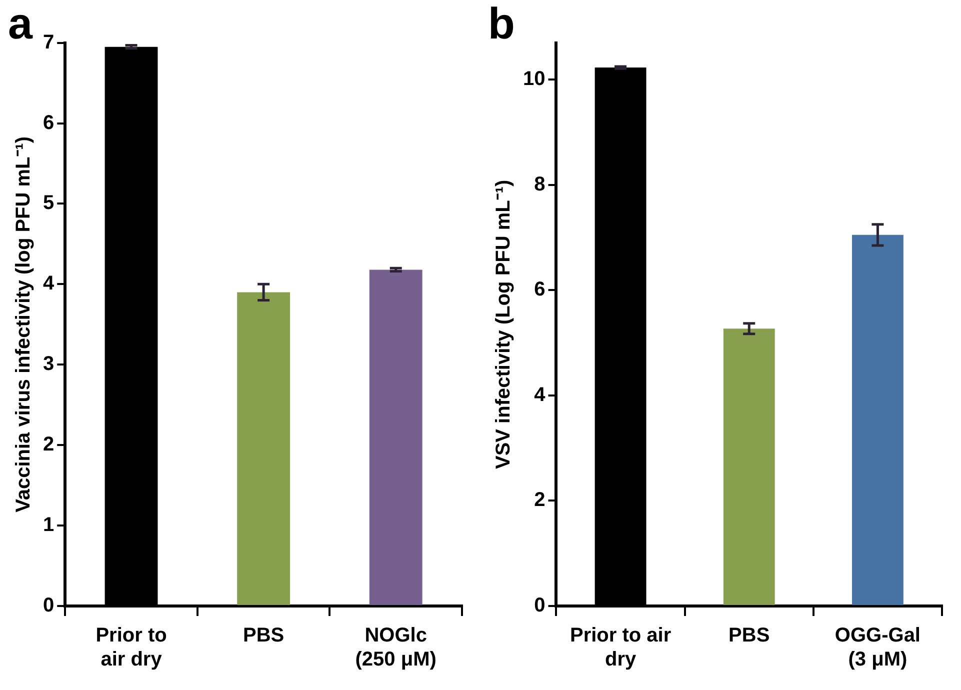 The width and height of the screenshot is (961, 690). What do you see at coordinates (48, 42) in the screenshot?
I see `y-tick-label: 7` at bounding box center [48, 42].